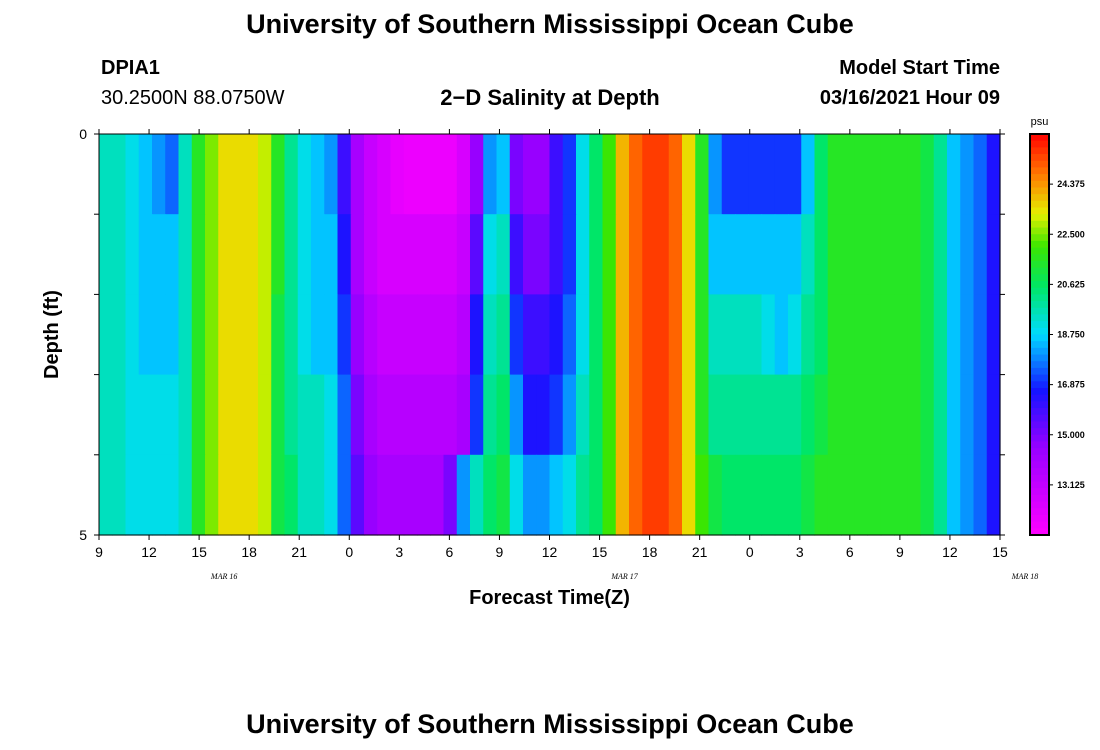  I want to click on station-id: DPIA1, so click(130, 68).